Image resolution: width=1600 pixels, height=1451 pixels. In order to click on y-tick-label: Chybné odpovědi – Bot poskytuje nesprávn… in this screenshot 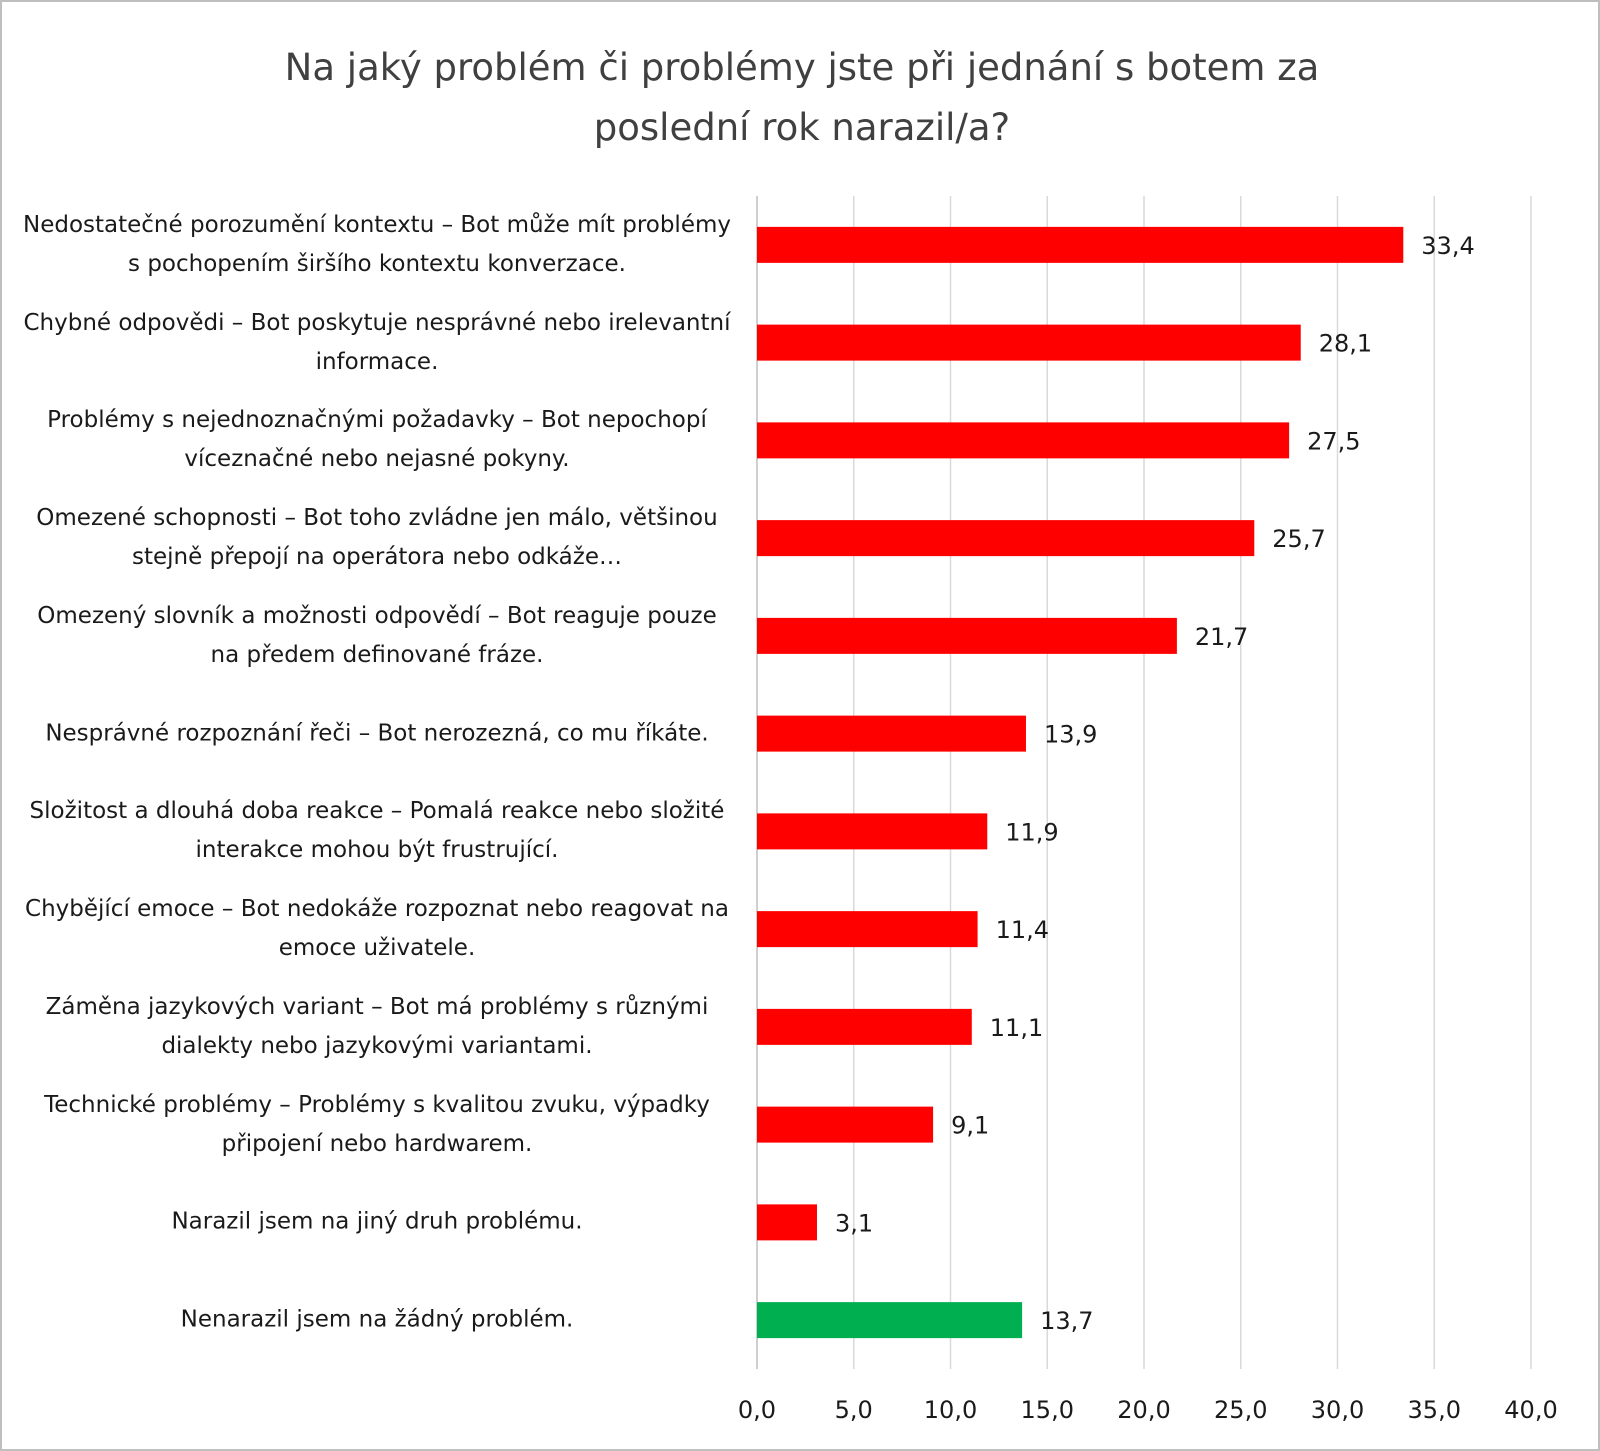, I will do `click(377, 342)`.